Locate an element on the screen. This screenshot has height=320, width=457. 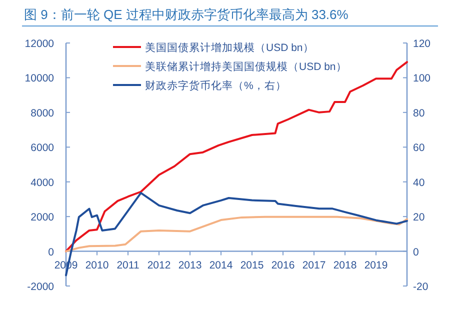
x-tick-label: 2013 is located at coordinates (190, 265).